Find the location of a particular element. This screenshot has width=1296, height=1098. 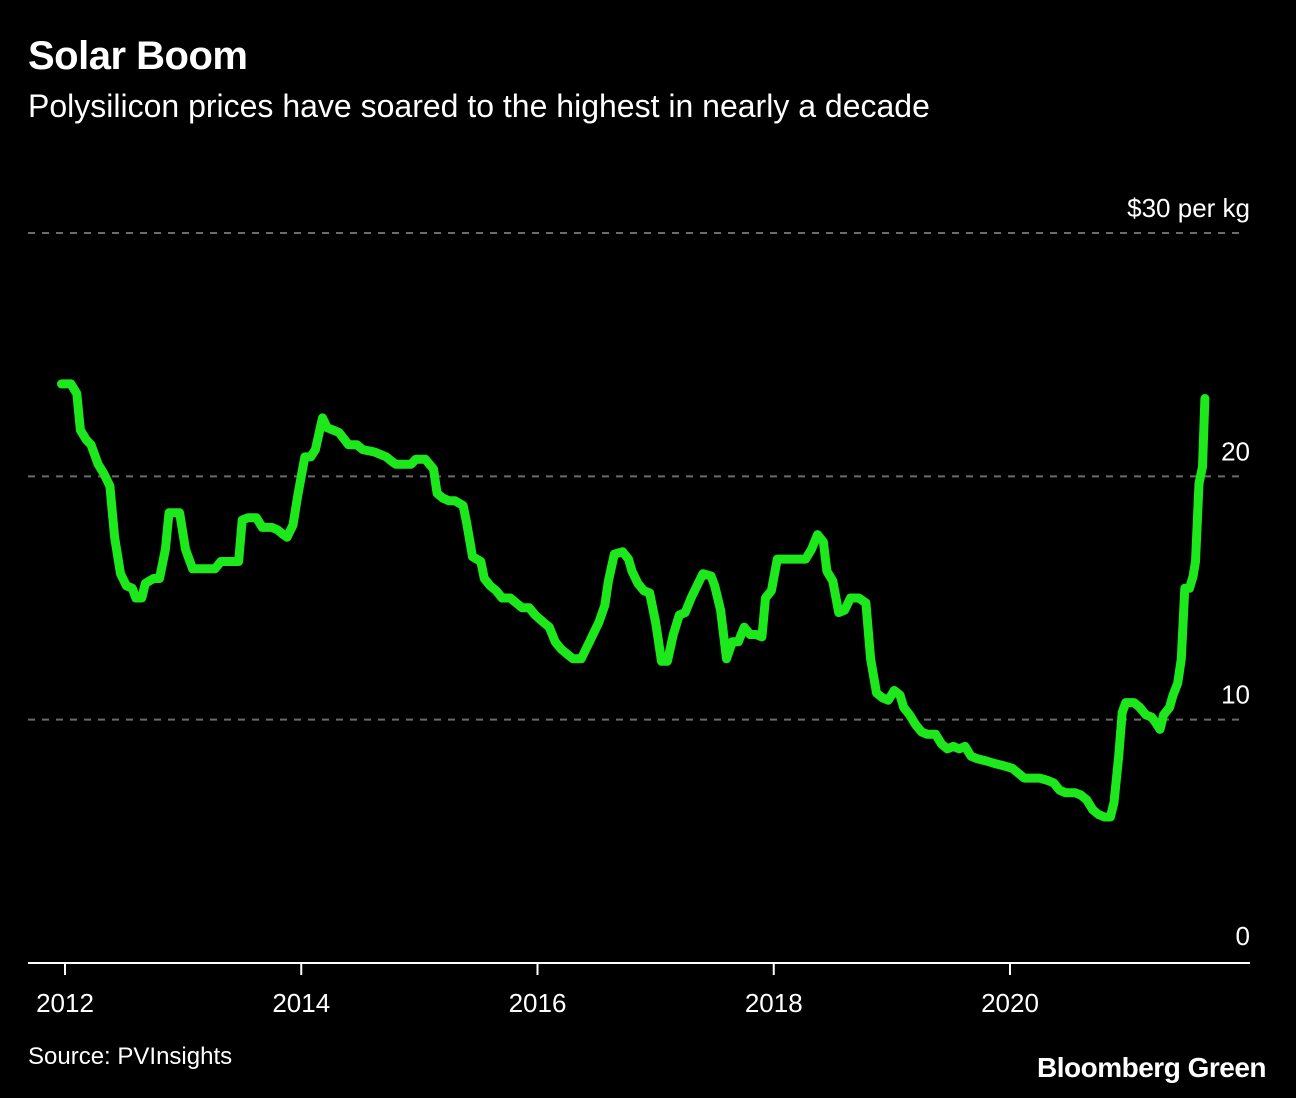

chart-title: Solar Boom is located at coordinates (138, 56).